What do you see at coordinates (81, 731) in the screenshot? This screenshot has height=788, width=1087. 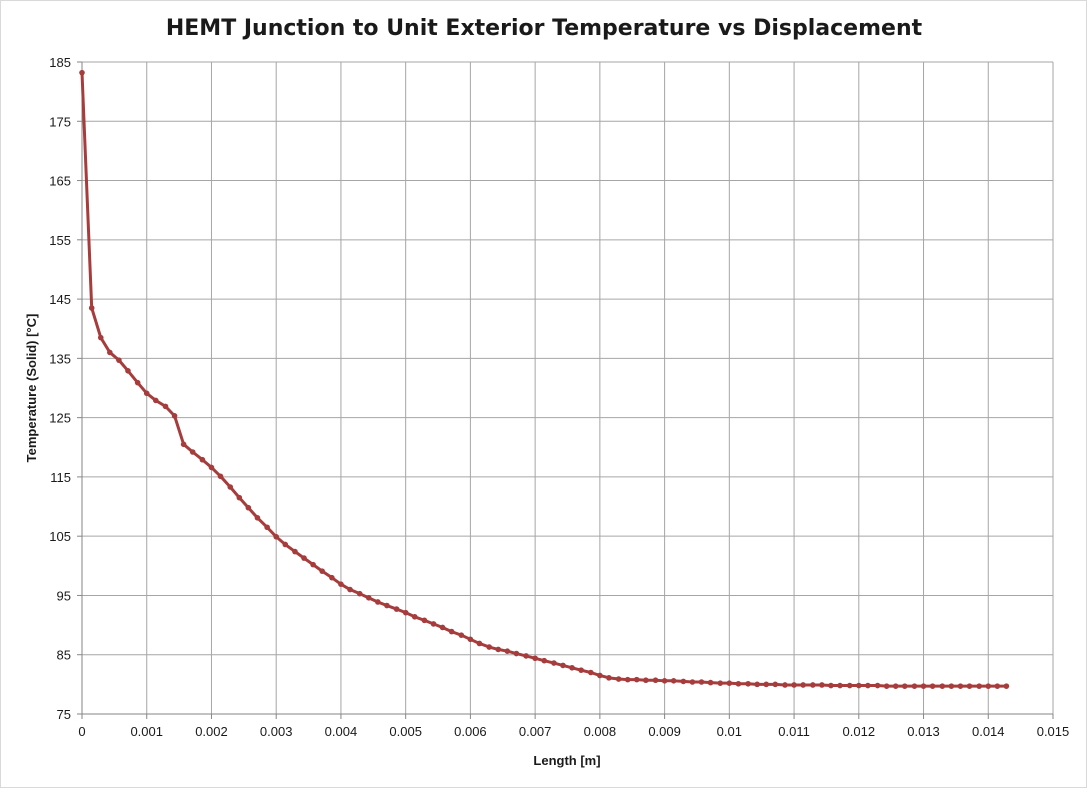 I see `x-tick-label: 0` at bounding box center [81, 731].